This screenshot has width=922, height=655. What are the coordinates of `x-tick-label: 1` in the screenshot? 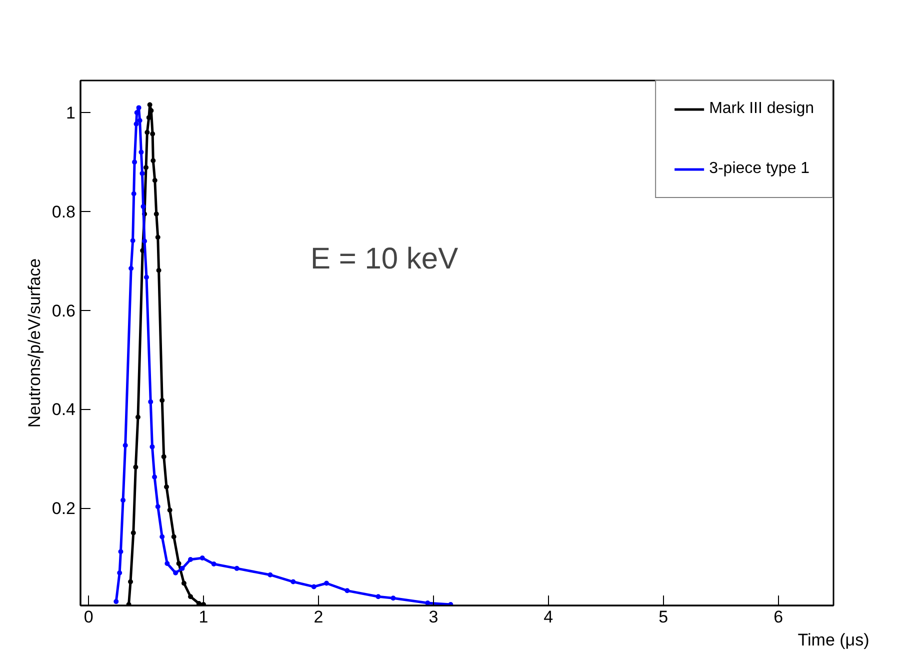 It's located at (203, 617).